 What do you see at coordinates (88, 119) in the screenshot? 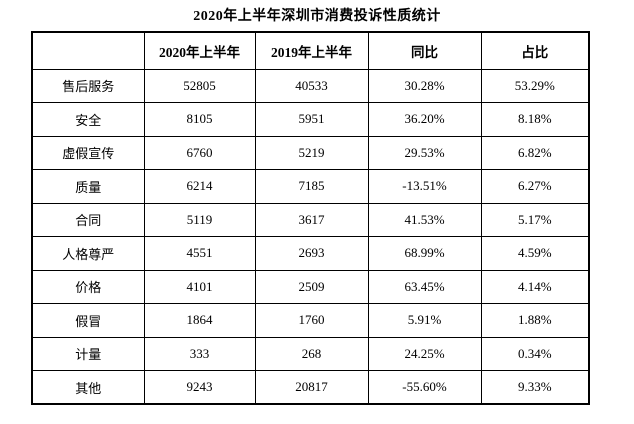
I see `row-label-cell: 安全` at bounding box center [88, 119].